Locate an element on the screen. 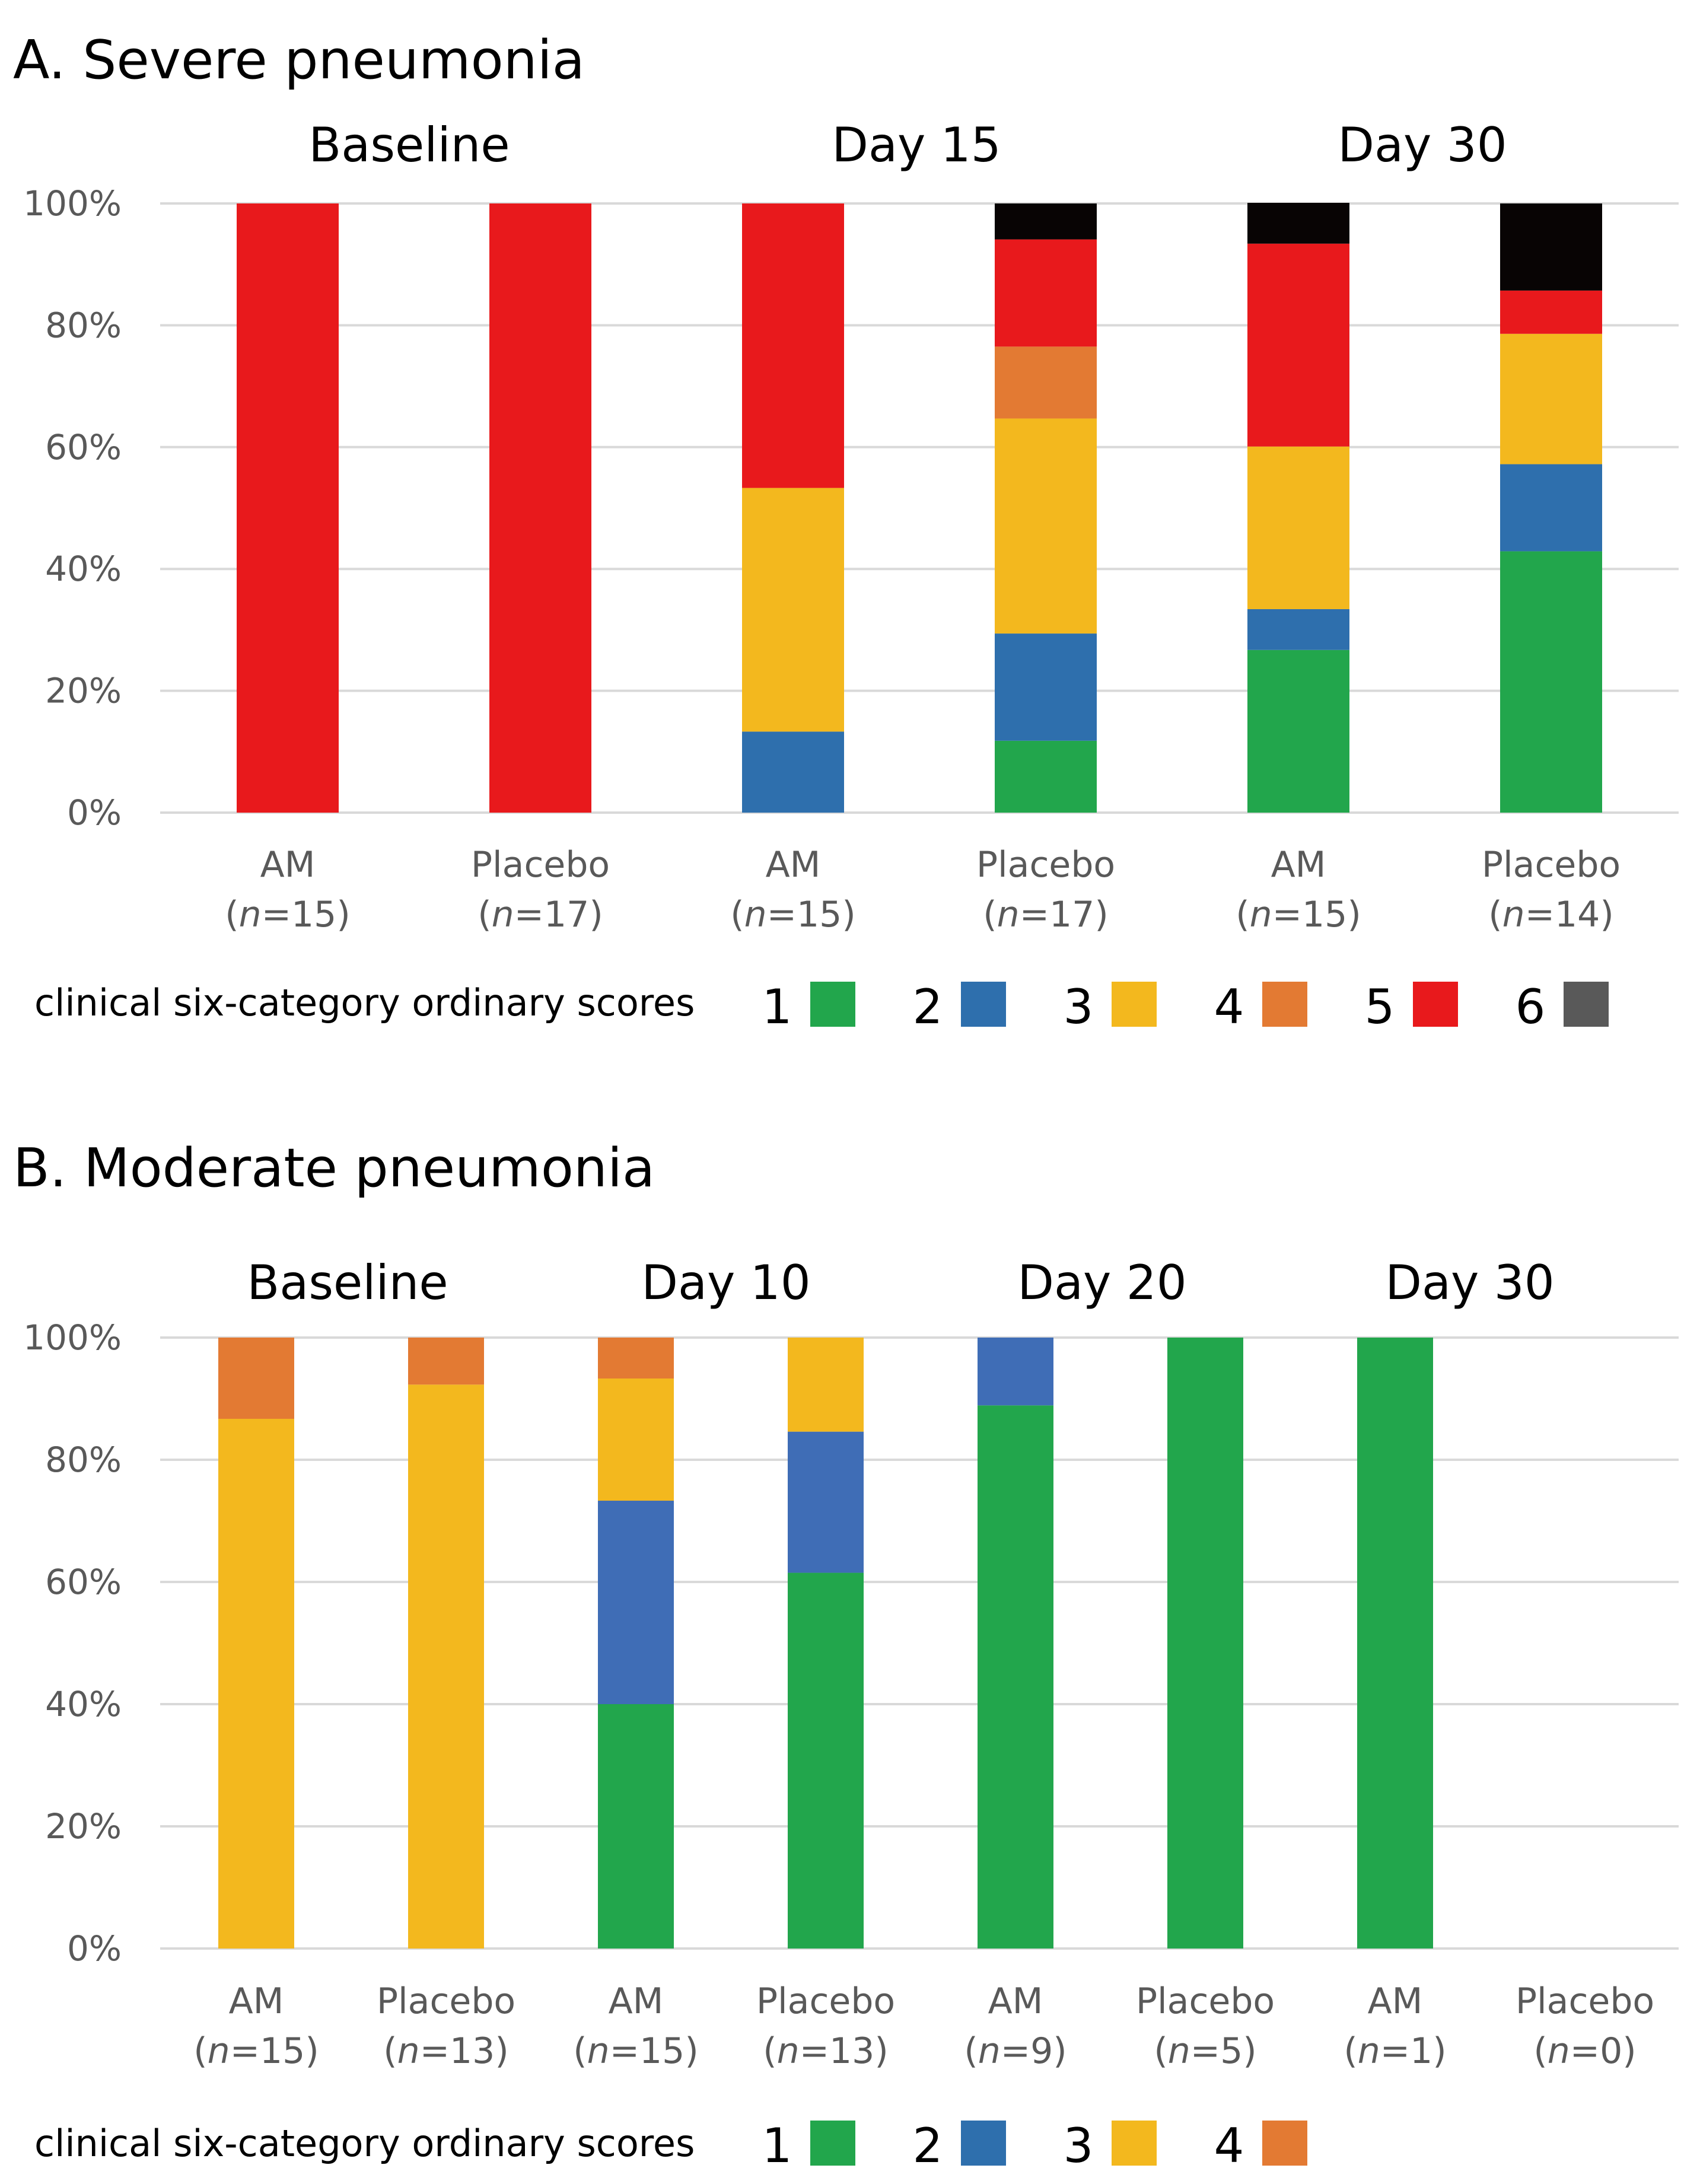  category-n-label: (n=1) is located at coordinates (1395, 2051).